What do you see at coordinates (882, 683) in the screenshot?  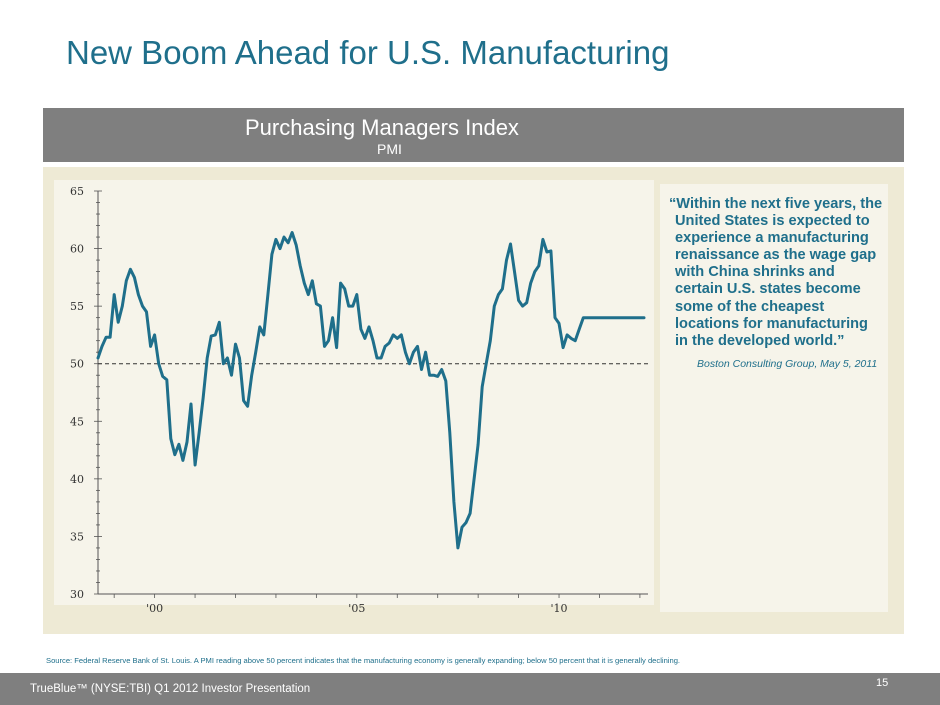 I see `page-number: 15` at bounding box center [882, 683].